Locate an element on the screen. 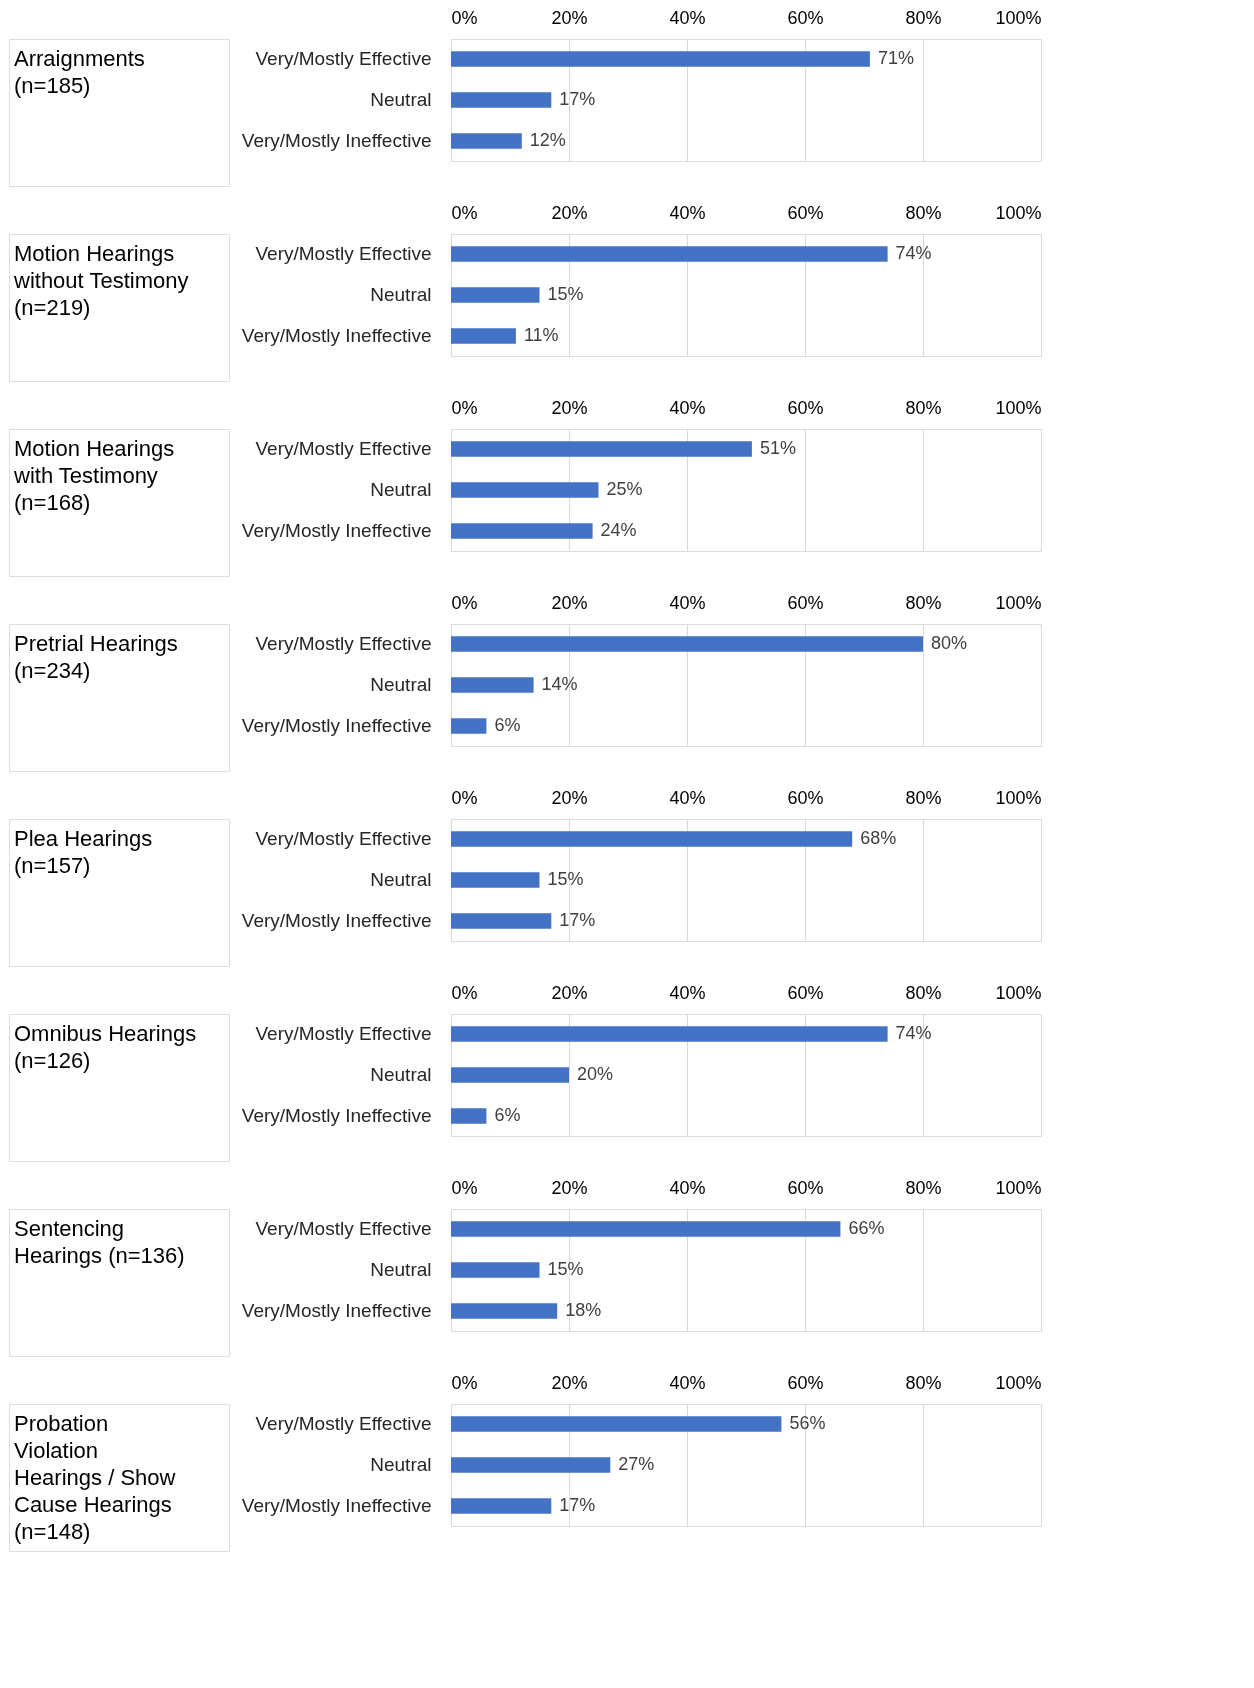 The width and height of the screenshot is (1254, 1688). data-label: 56% is located at coordinates (807, 1423).